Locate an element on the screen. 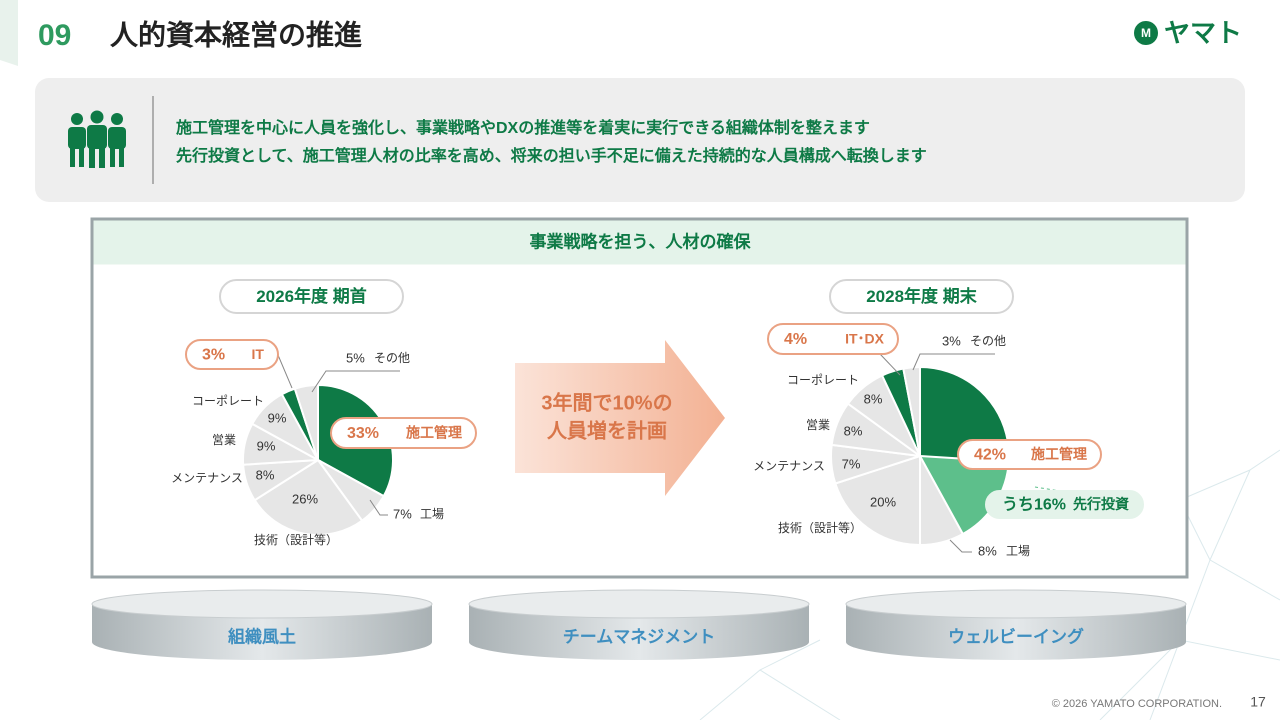  category-label: IT is located at coordinates (258, 354).